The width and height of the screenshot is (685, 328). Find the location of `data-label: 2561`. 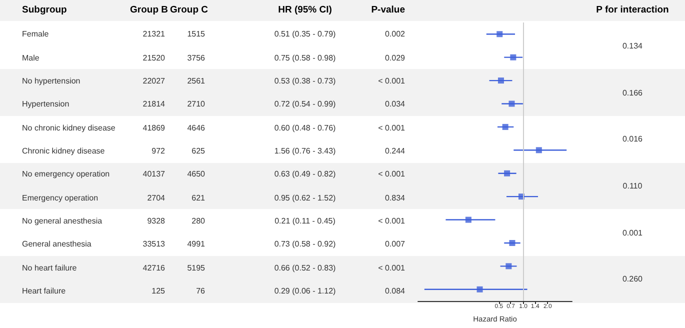

data-label: 2561 is located at coordinates (196, 81).